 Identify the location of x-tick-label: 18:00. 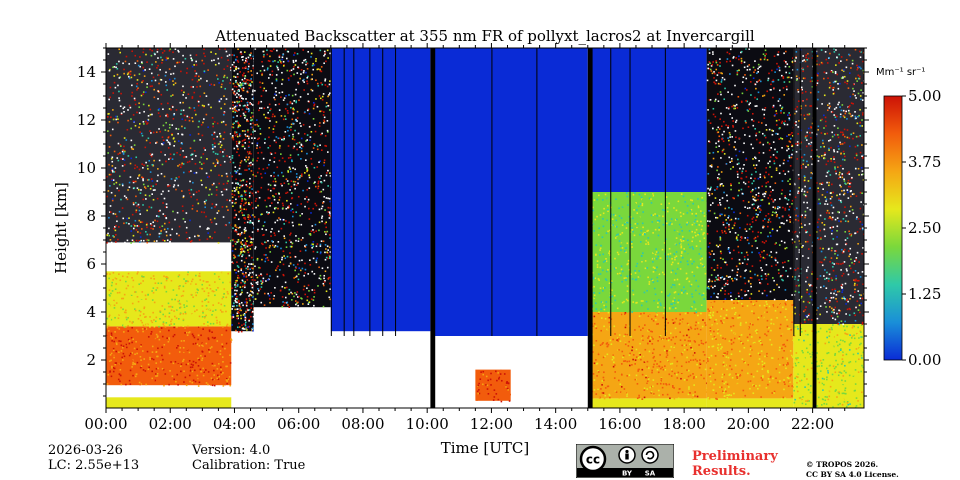
(684, 424).